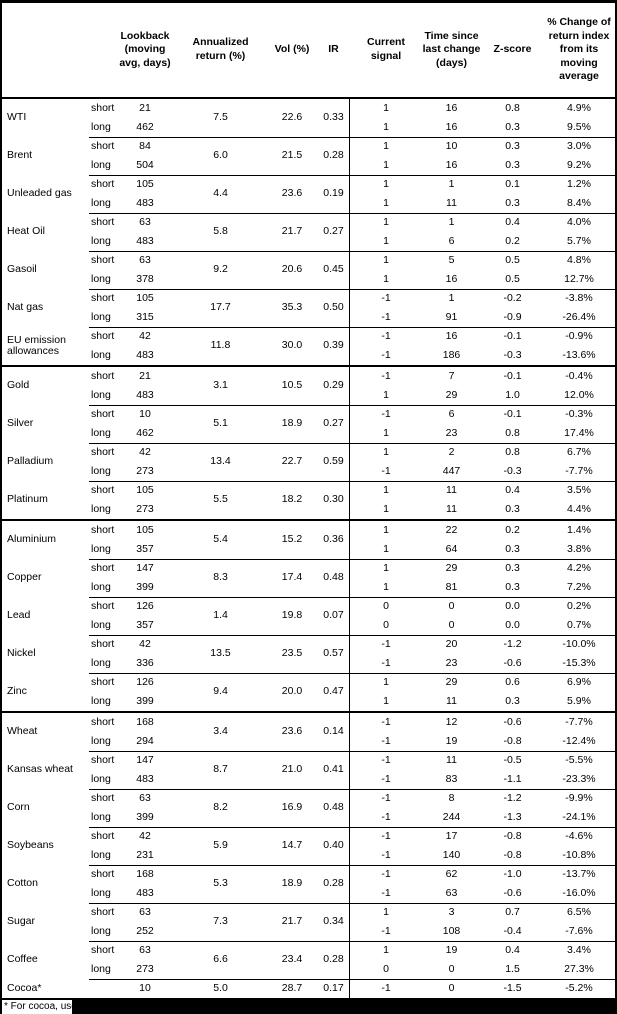  What do you see at coordinates (145, 759) in the screenshot?
I see `lookback-value: 147` at bounding box center [145, 759].